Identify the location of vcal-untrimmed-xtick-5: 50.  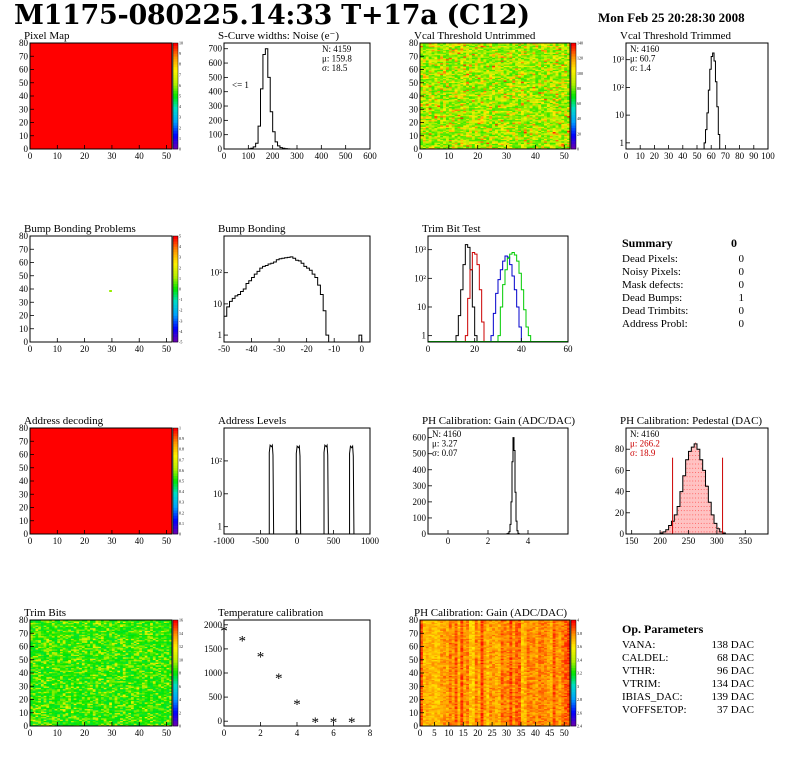
(565, 156).